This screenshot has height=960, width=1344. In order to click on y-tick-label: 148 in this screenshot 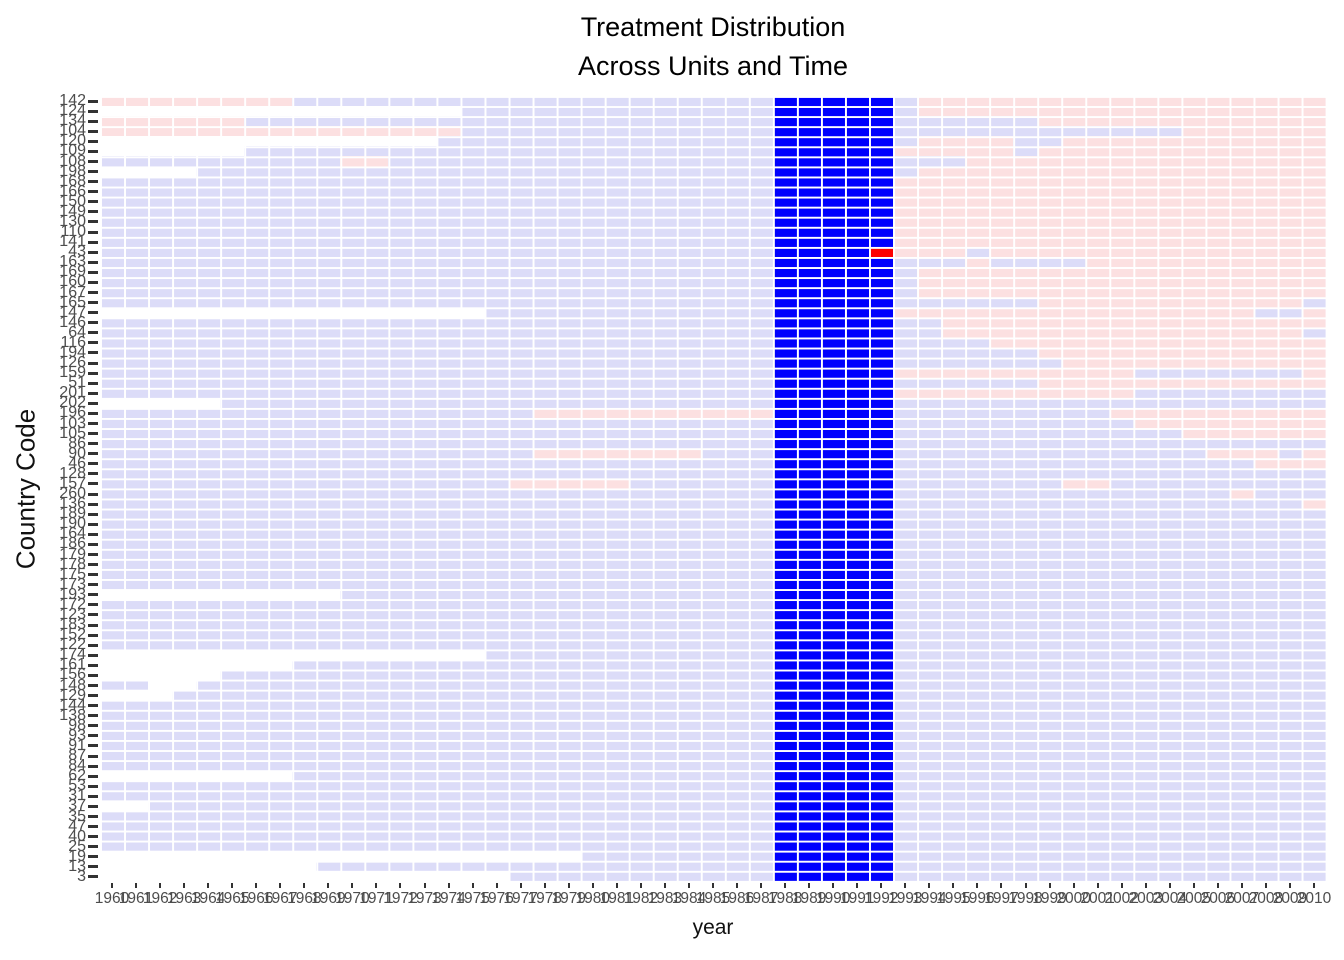, I will do `click(72, 685)`.